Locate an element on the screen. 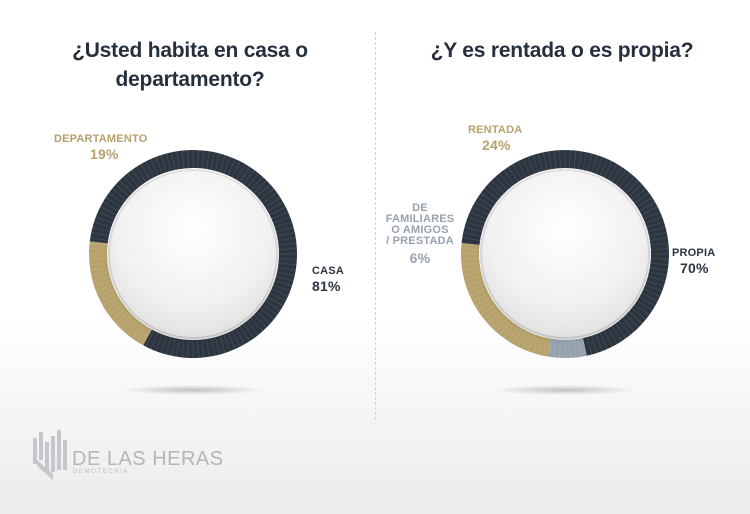 The height and width of the screenshot is (514, 750). label-departamento: DEPARTAMENTO 19% is located at coordinates (101, 147).